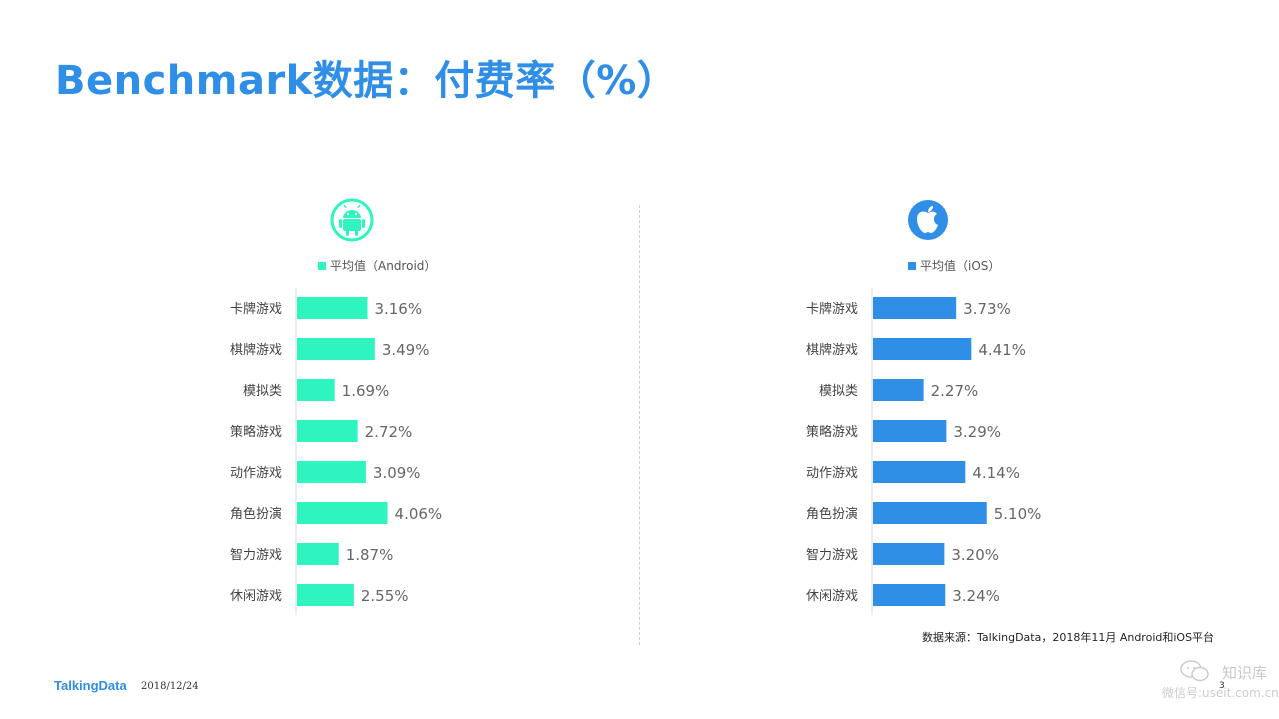  Describe the element at coordinates (977, 432) in the screenshot. I see `ios-value-label: 3.29%` at that location.